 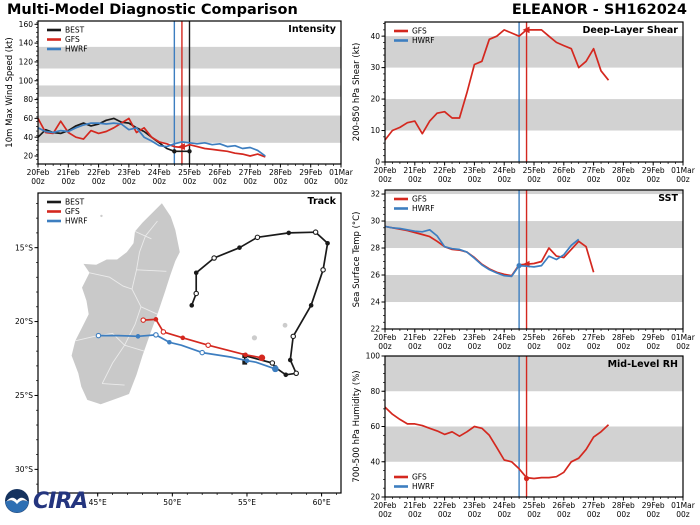 What do you see at coordinates (24, 395) in the screenshot?
I see `svg-text: 25°S` at bounding box center [24, 395].